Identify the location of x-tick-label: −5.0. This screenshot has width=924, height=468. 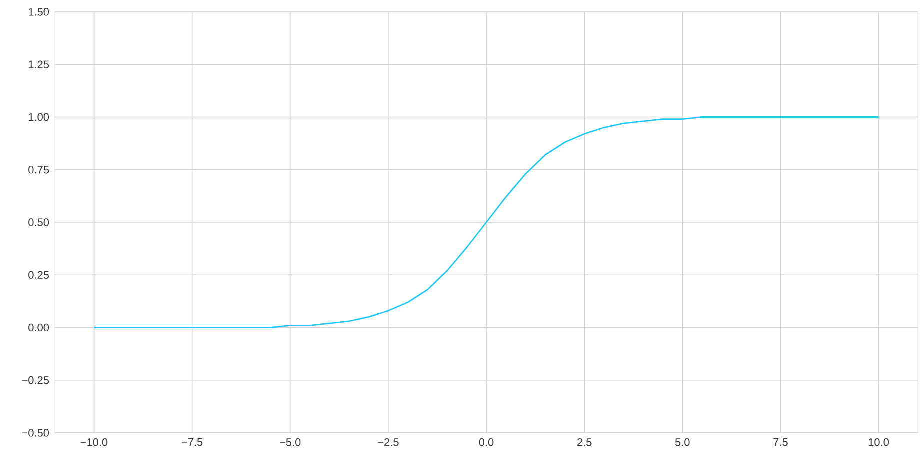
(290, 442).